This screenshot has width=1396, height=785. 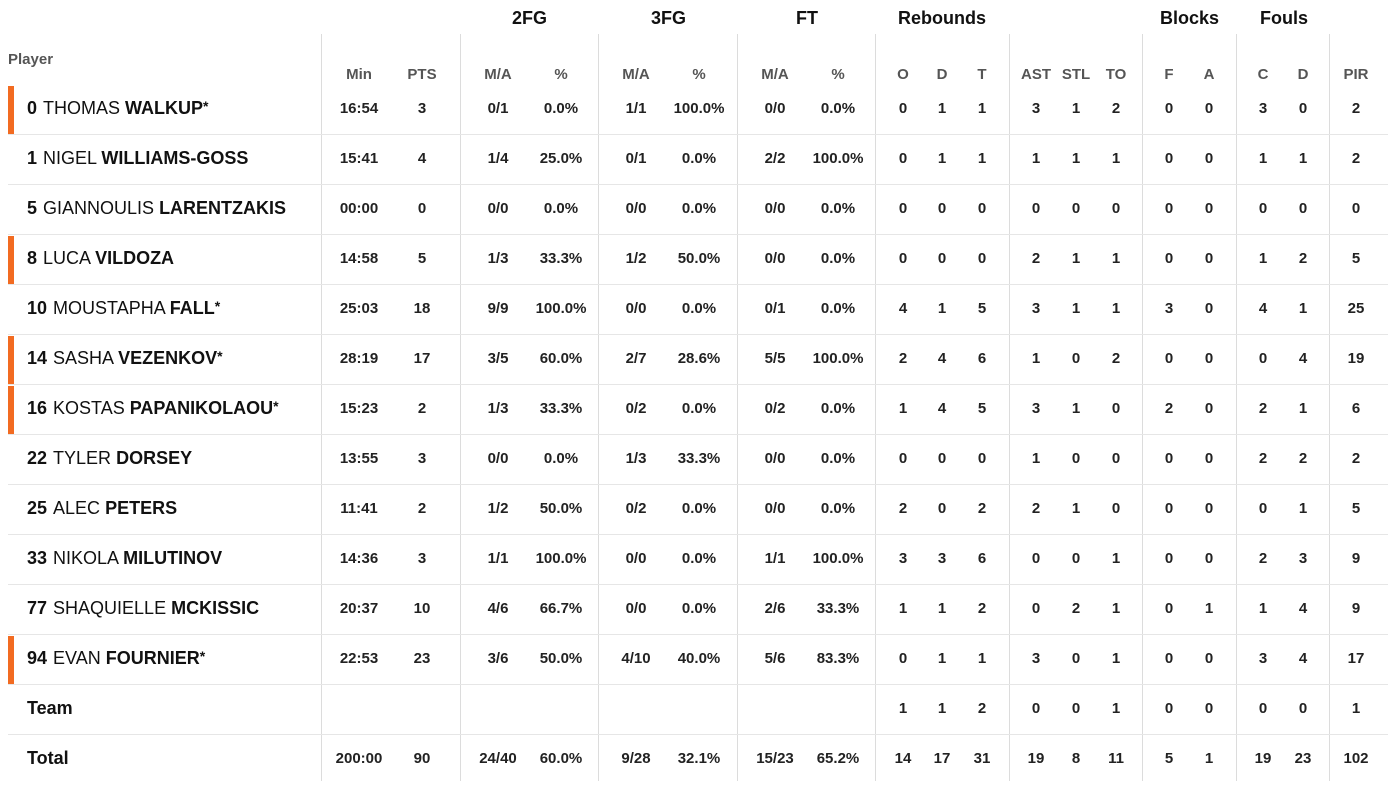 What do you see at coordinates (1303, 258) in the screenshot?
I see `stat-foul-d: 2` at bounding box center [1303, 258].